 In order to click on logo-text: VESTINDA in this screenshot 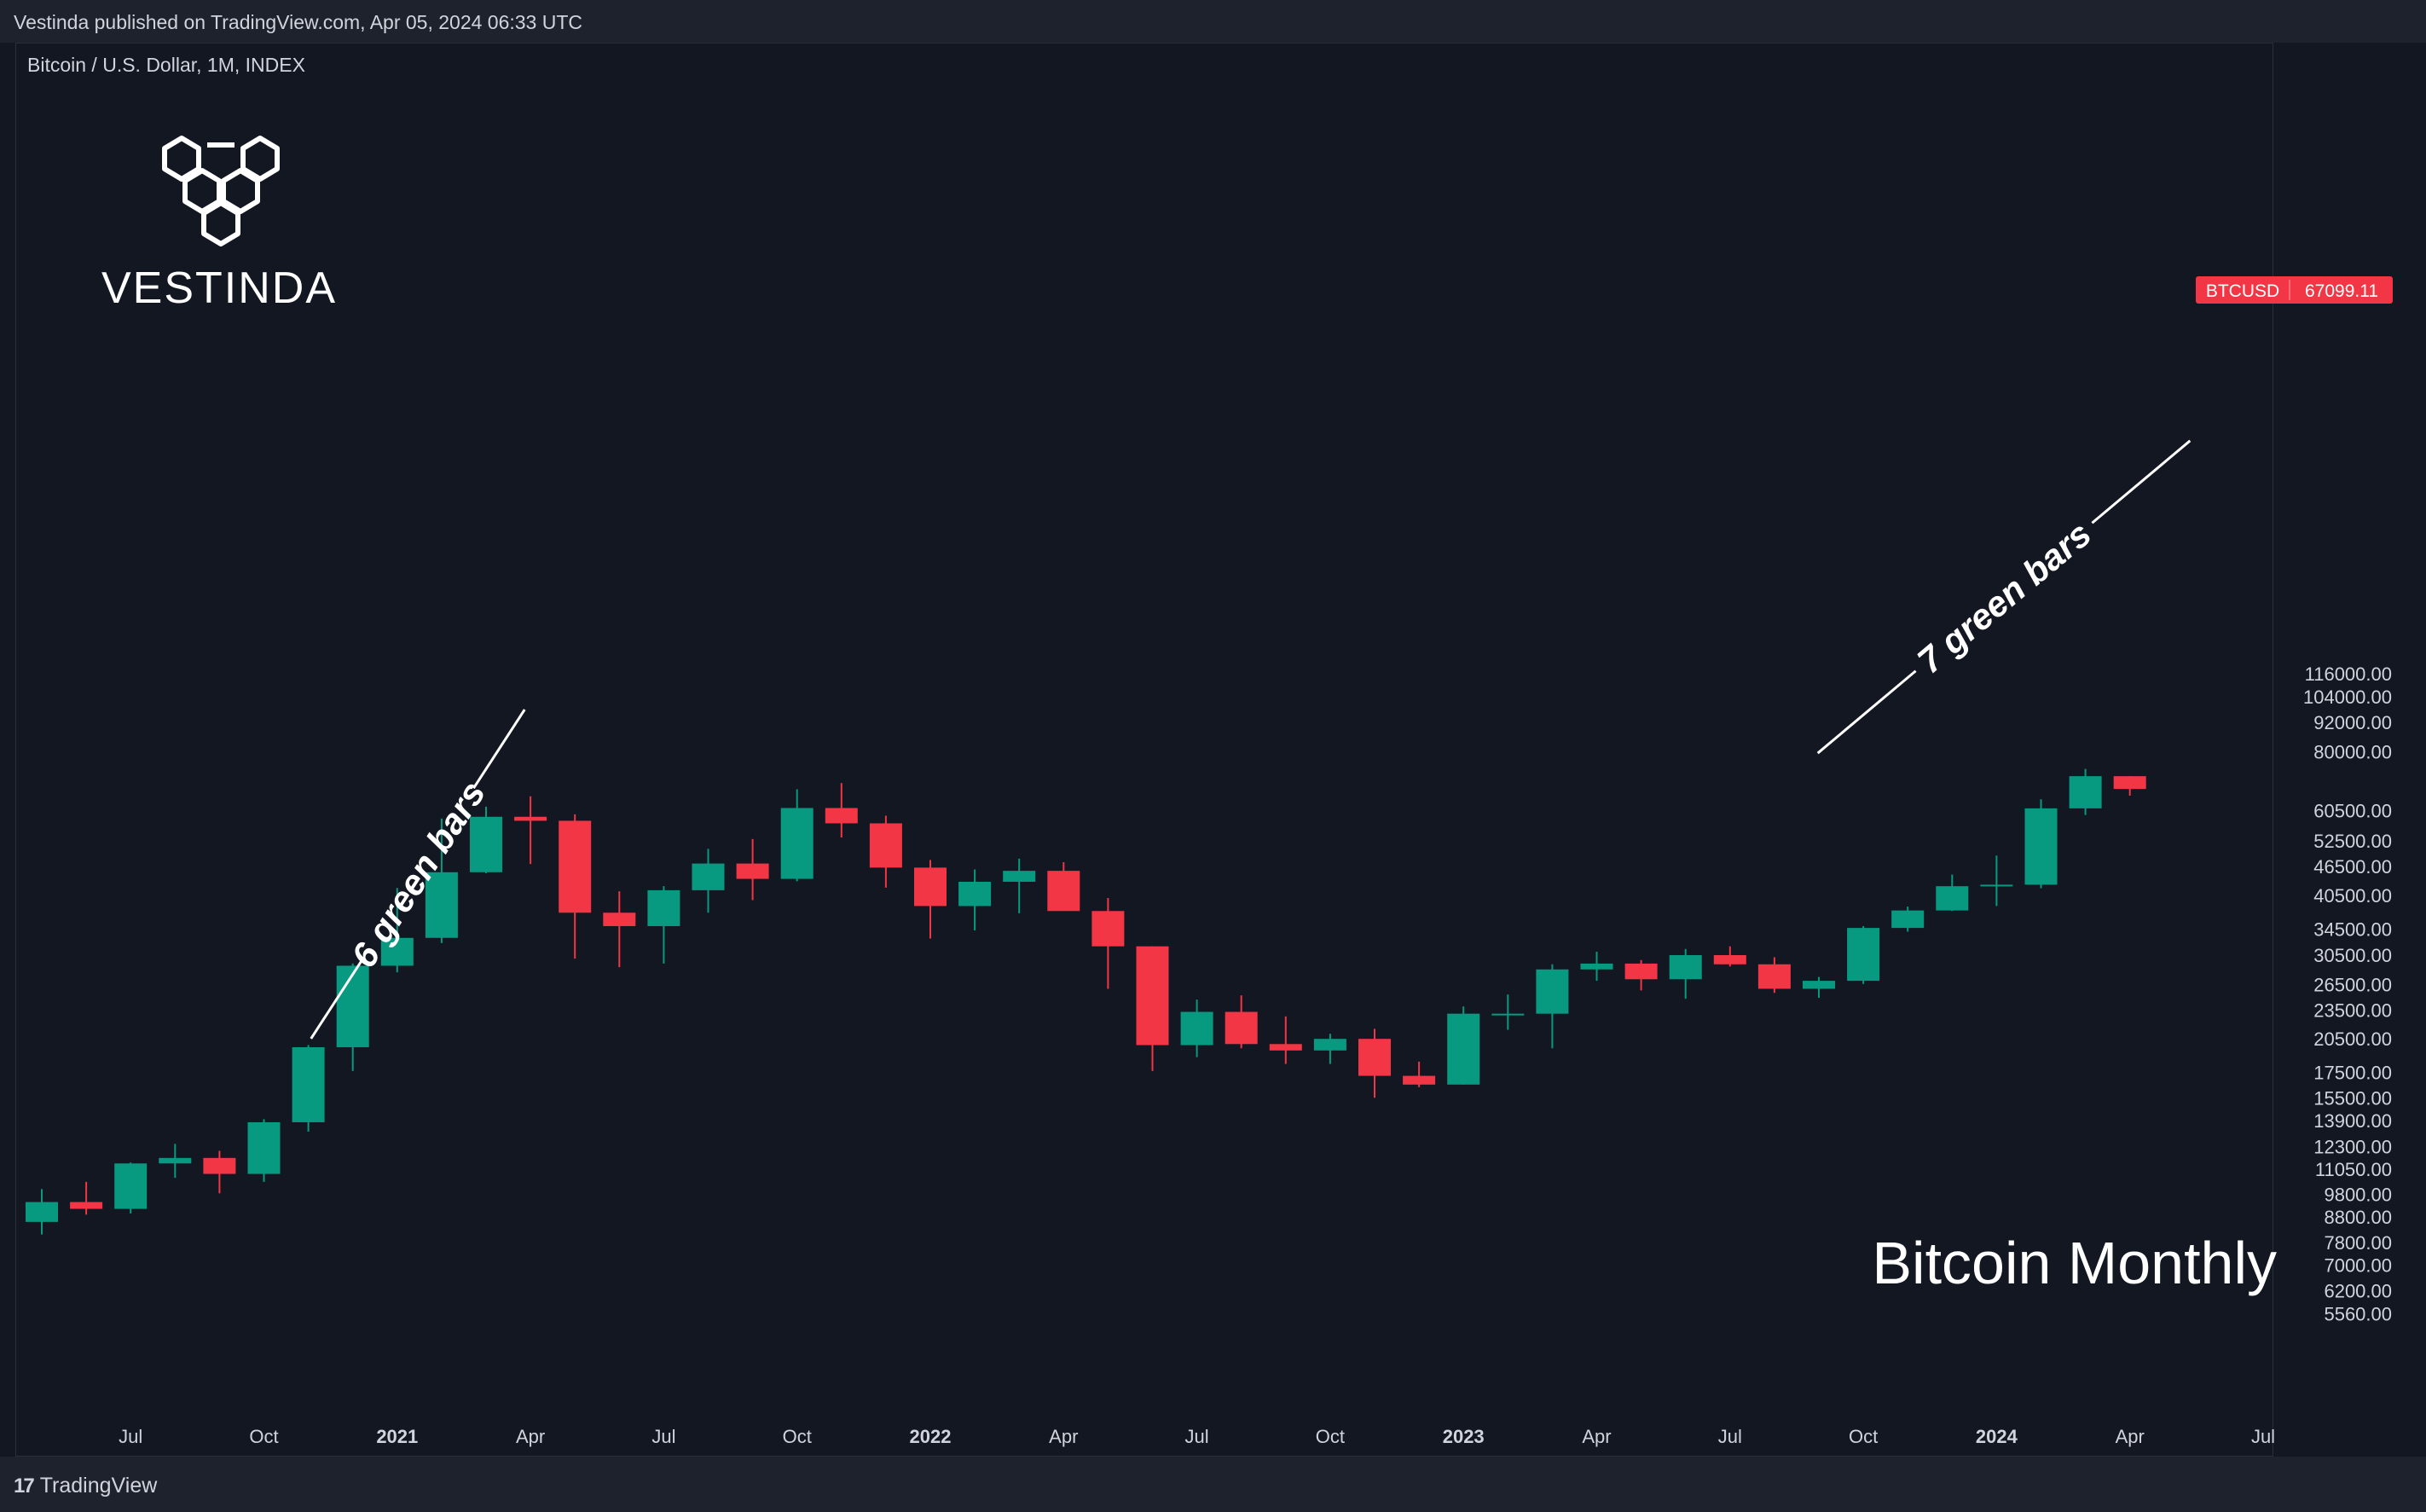, I will do `click(219, 288)`.